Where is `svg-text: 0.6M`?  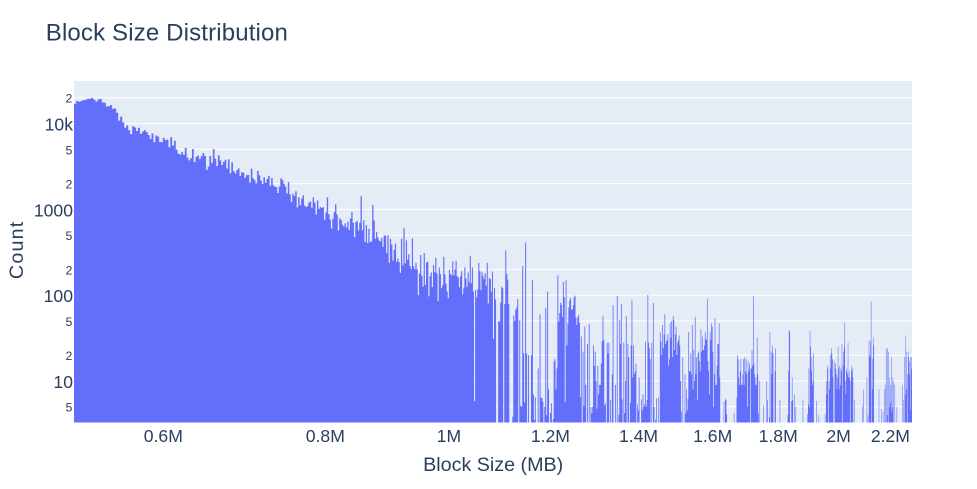 svg-text: 0.6M is located at coordinates (163, 436).